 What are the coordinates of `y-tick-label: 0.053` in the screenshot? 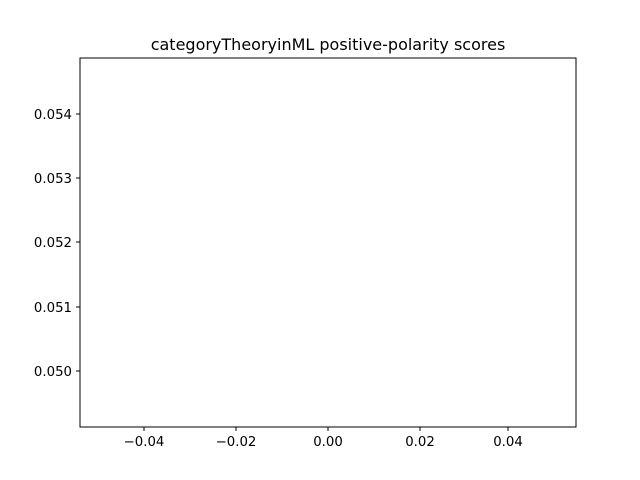 It's located at (53, 179).